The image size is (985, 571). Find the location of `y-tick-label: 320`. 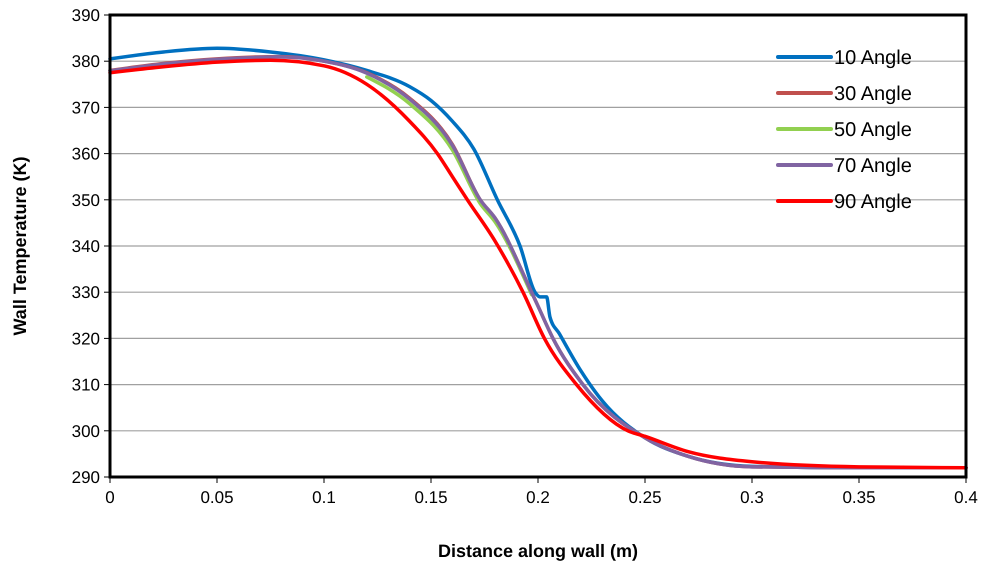

y-tick-label: 320 is located at coordinates (86, 338).